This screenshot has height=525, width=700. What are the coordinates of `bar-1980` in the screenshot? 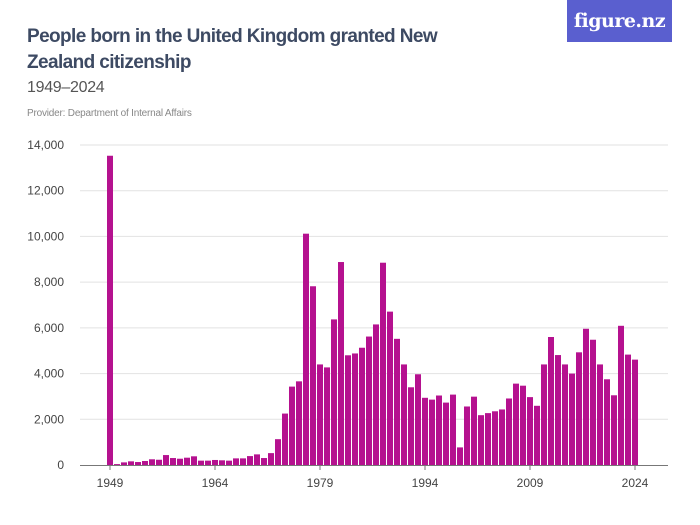 It's located at (327, 416).